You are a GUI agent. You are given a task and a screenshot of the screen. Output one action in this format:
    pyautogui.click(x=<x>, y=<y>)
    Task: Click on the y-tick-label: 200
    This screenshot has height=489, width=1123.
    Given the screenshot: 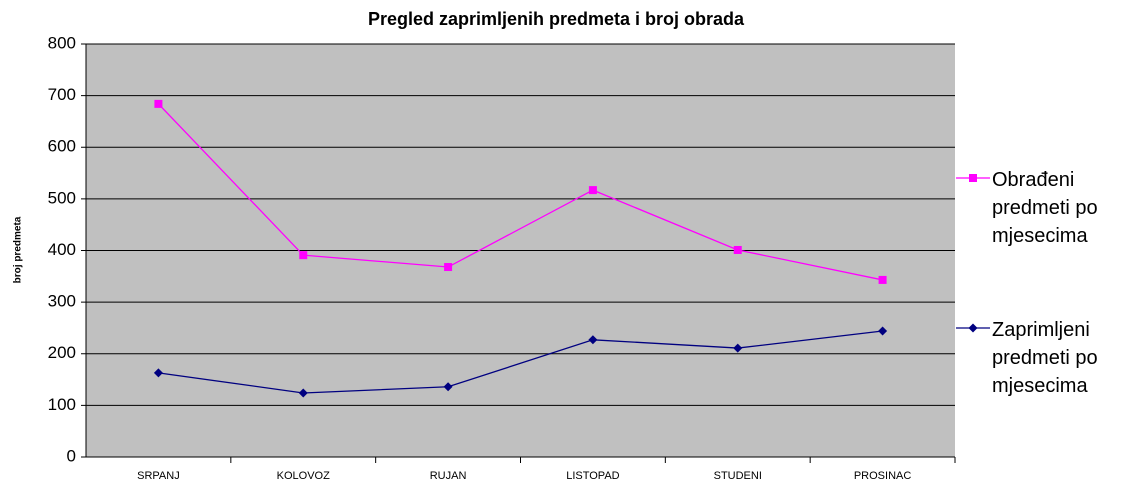 What is the action you would take?
    pyautogui.click(x=62, y=352)
    